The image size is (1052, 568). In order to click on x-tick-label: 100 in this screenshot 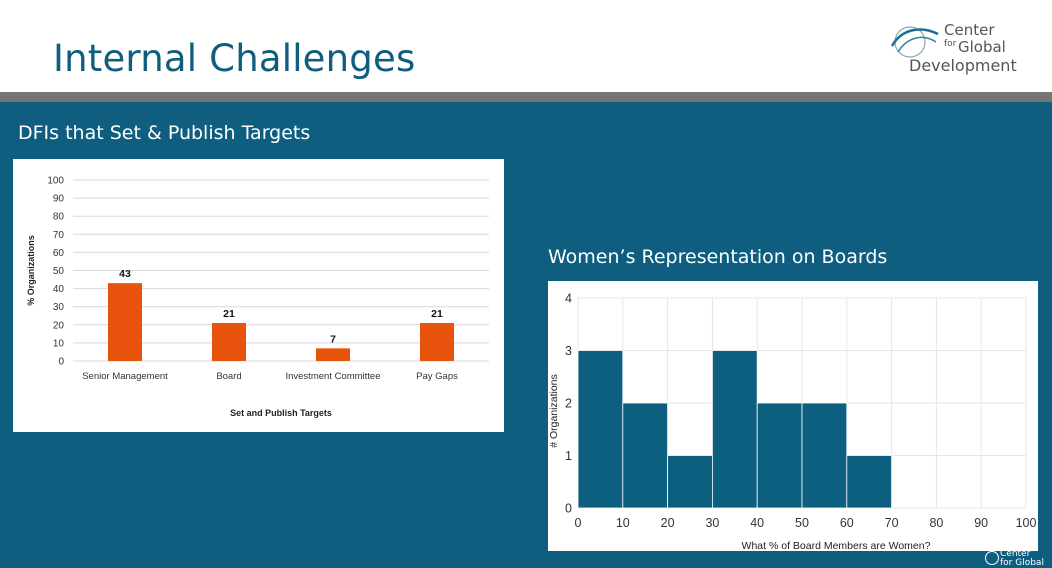, I will do `click(1026, 523)`.